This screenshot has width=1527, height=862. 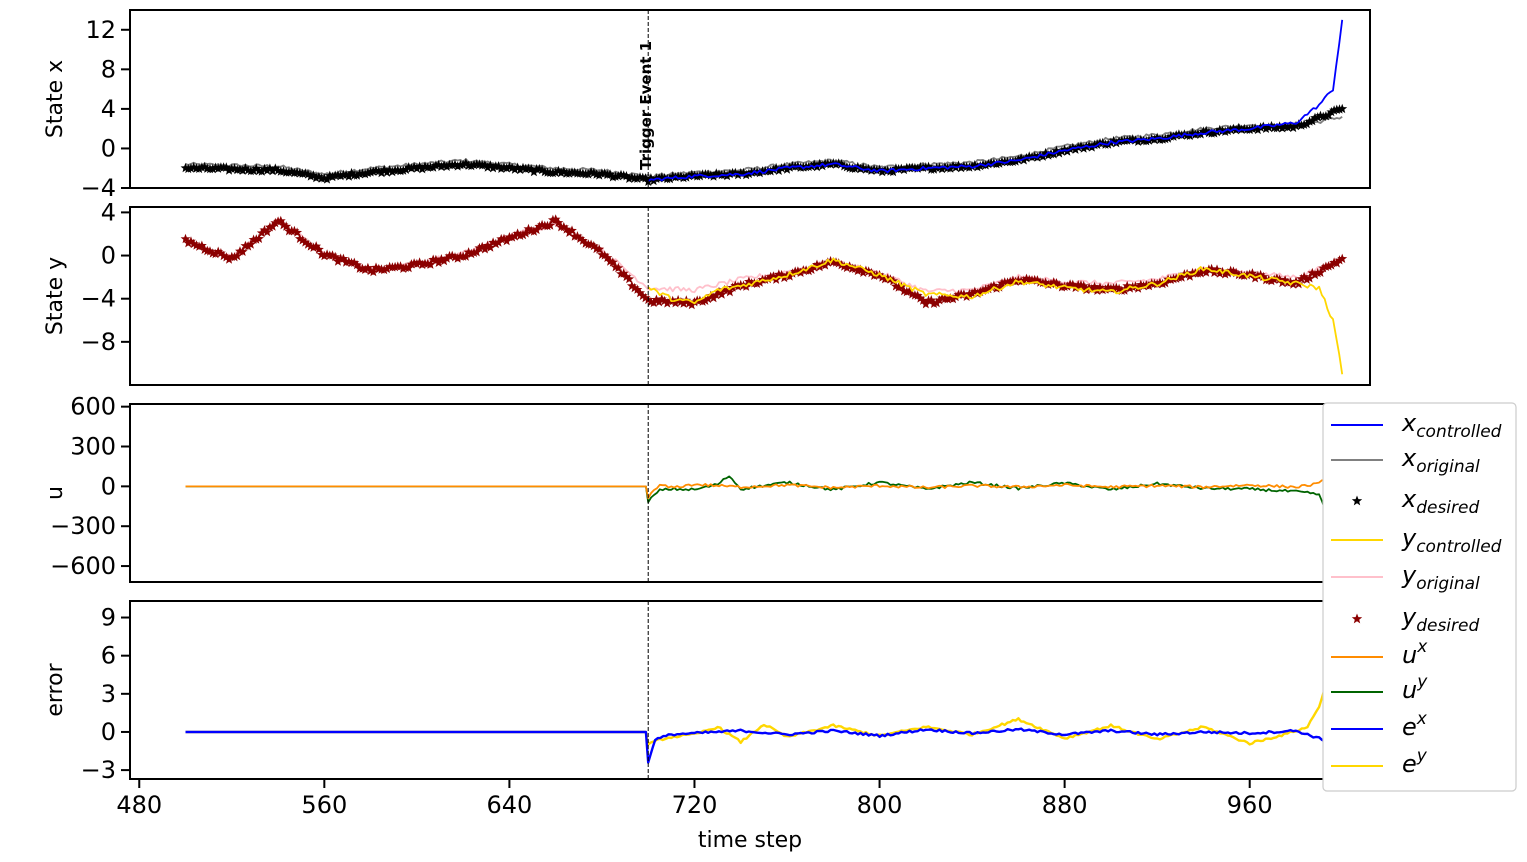 I want to click on y-tick-label: −300, so click(x=83, y=526).